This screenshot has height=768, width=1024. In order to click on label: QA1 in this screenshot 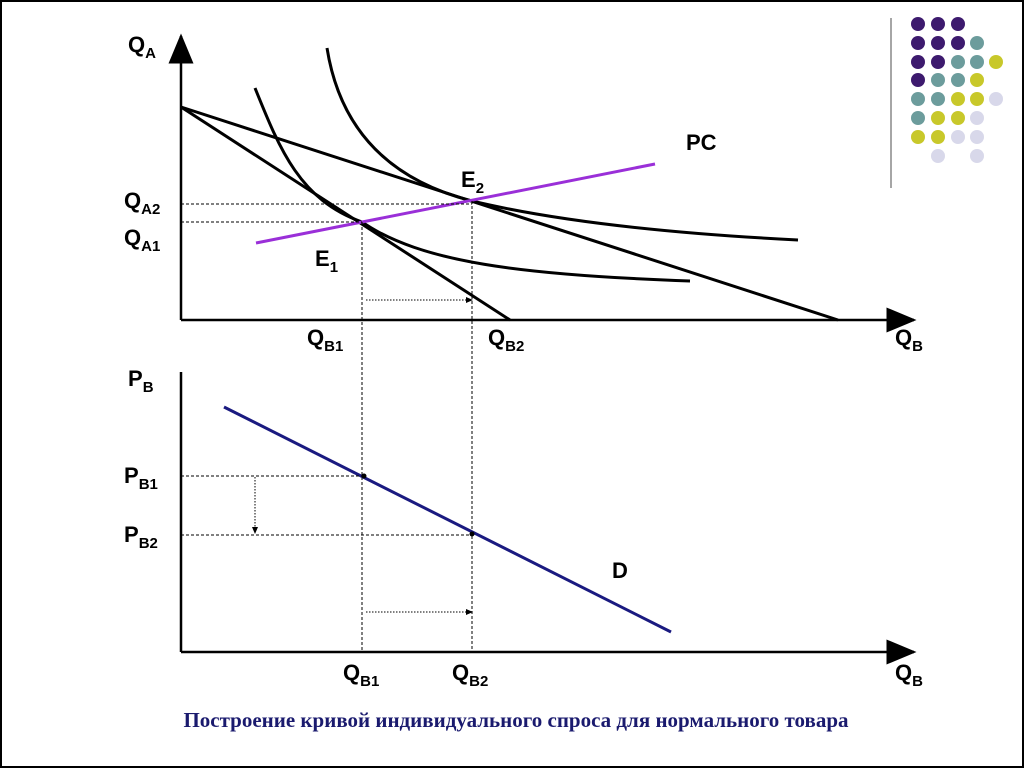, I will do `click(142, 240)`.